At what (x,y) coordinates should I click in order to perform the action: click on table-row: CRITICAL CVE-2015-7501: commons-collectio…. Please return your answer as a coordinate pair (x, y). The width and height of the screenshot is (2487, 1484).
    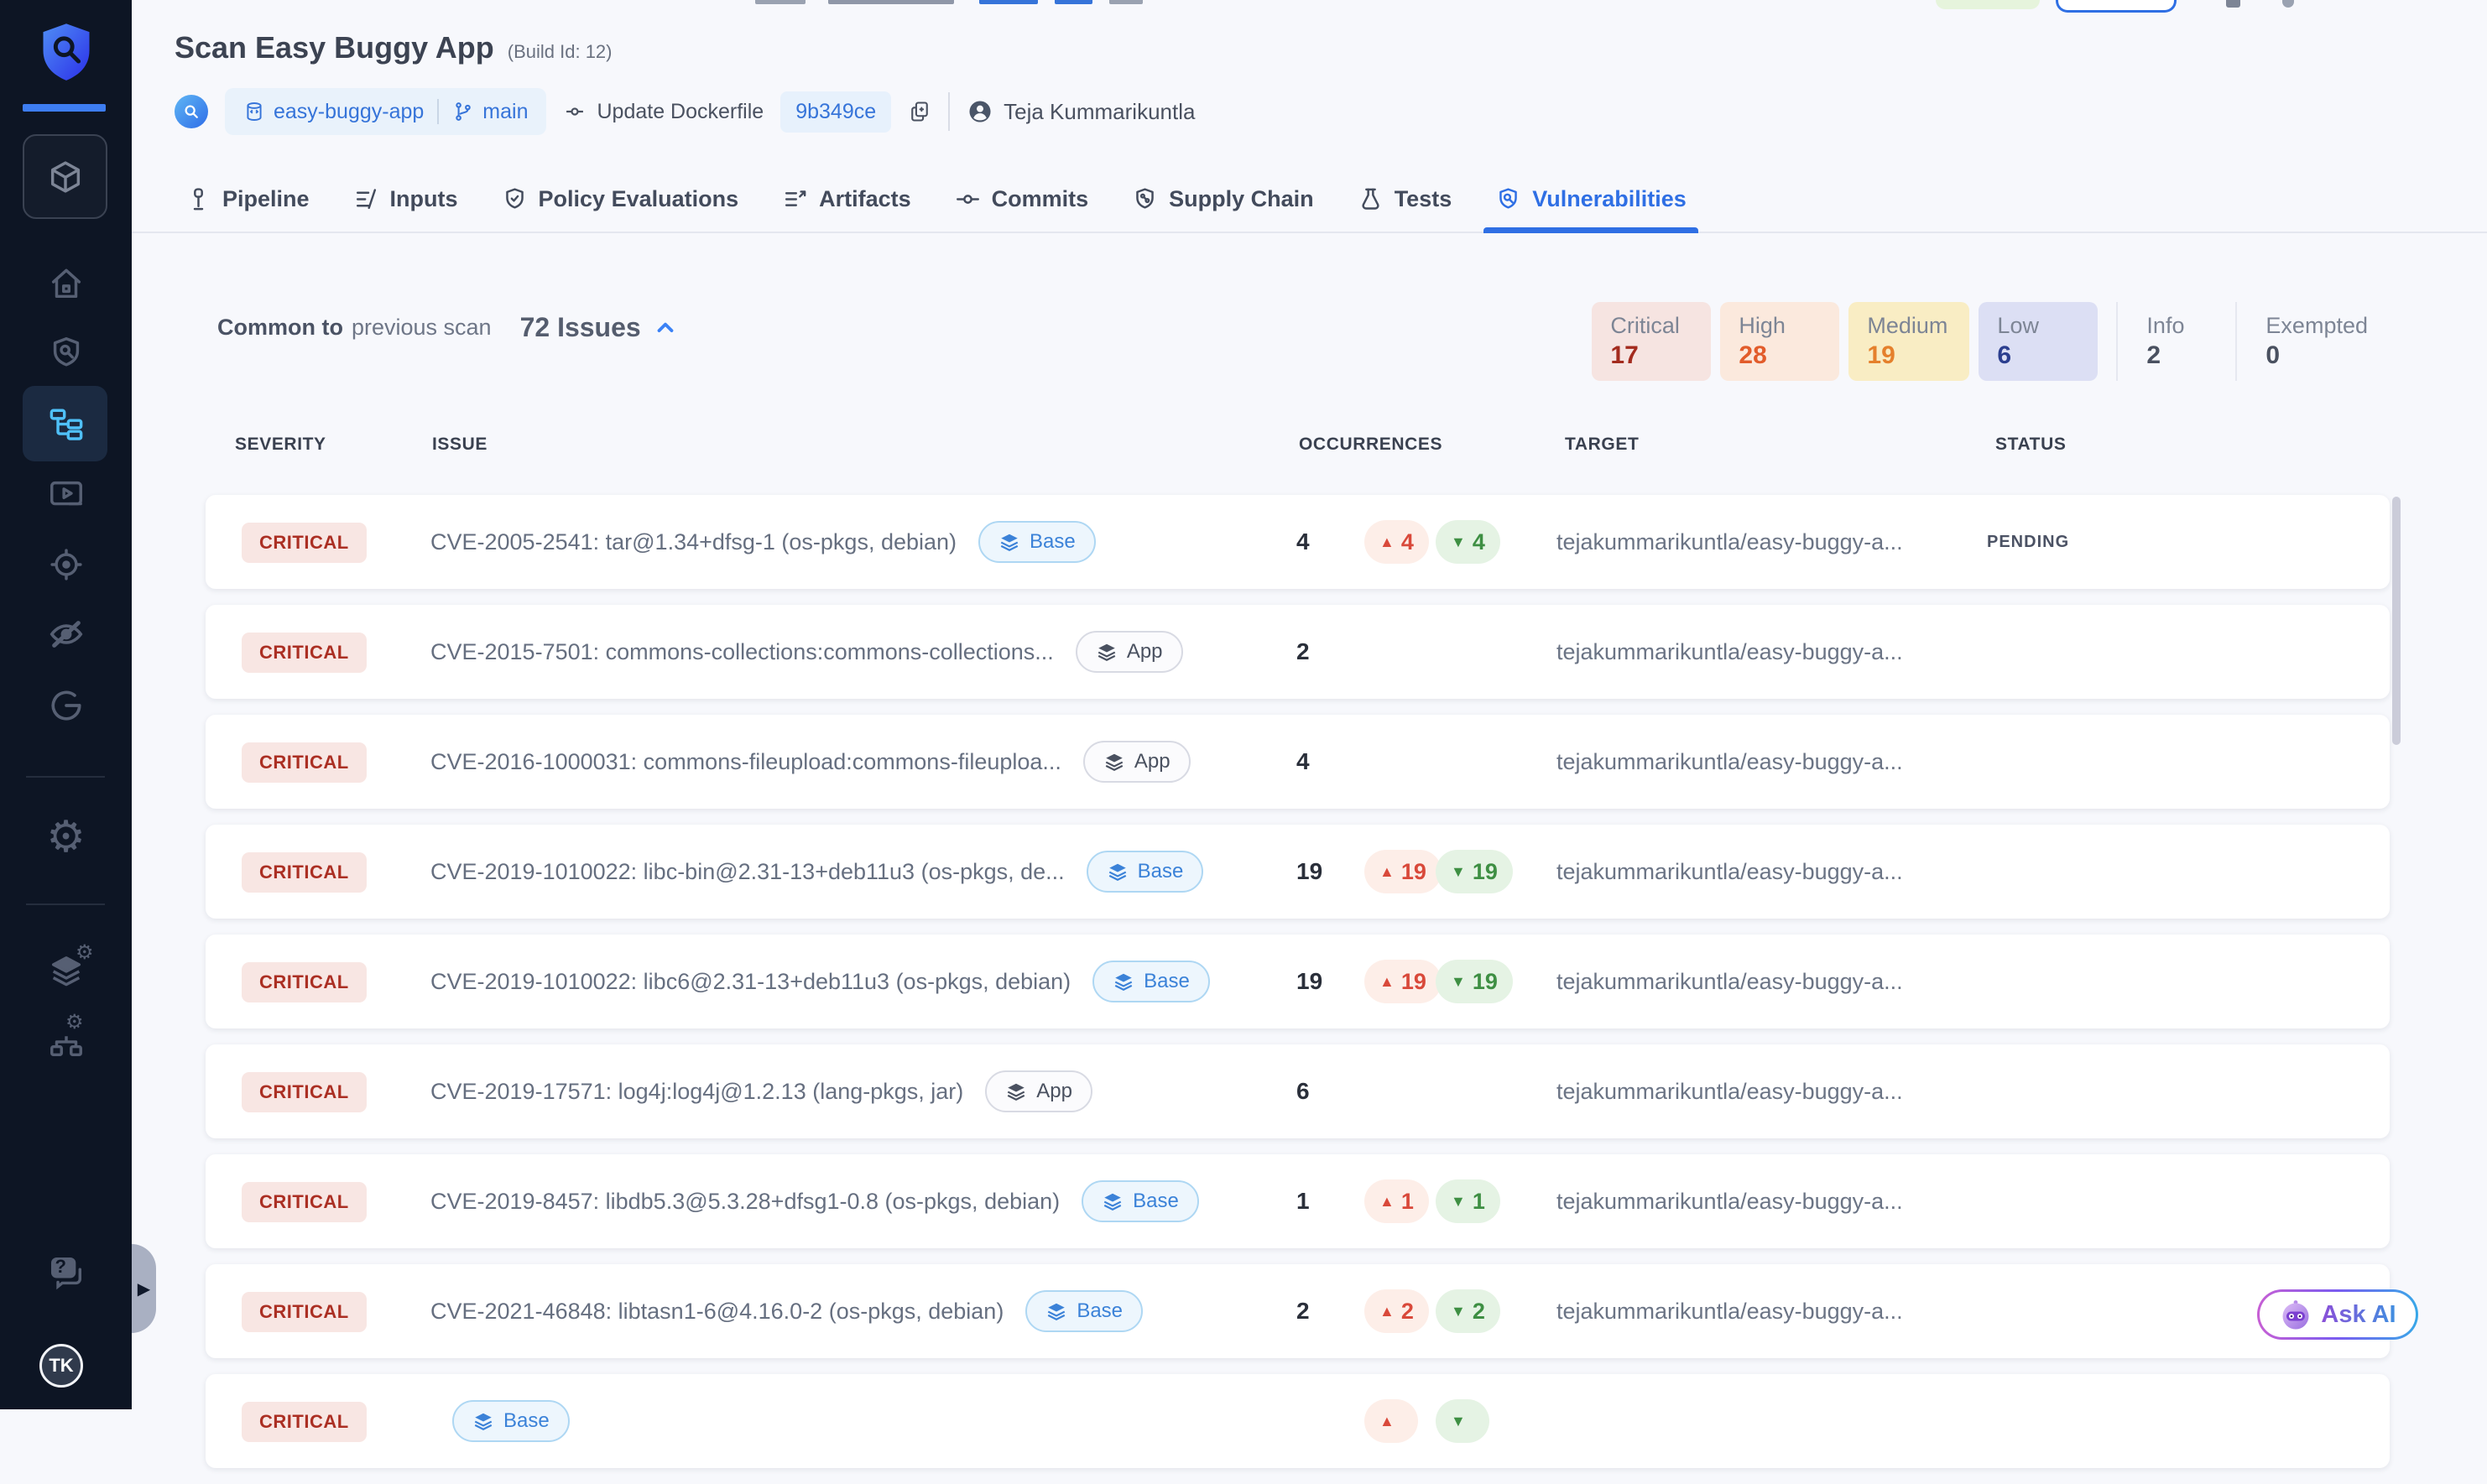
    Looking at the image, I should click on (1298, 652).